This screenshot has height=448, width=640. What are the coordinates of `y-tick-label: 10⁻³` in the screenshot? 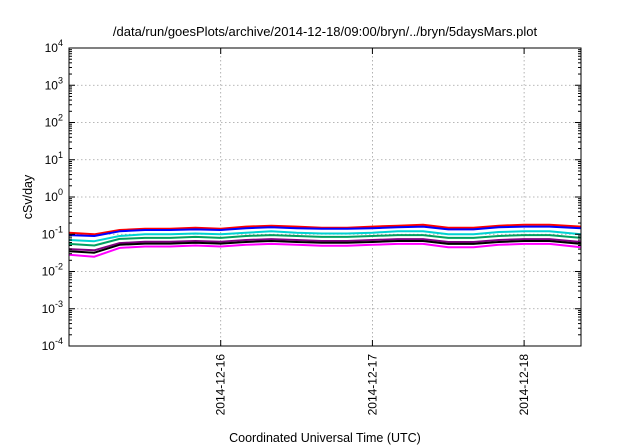 It's located at (52, 307).